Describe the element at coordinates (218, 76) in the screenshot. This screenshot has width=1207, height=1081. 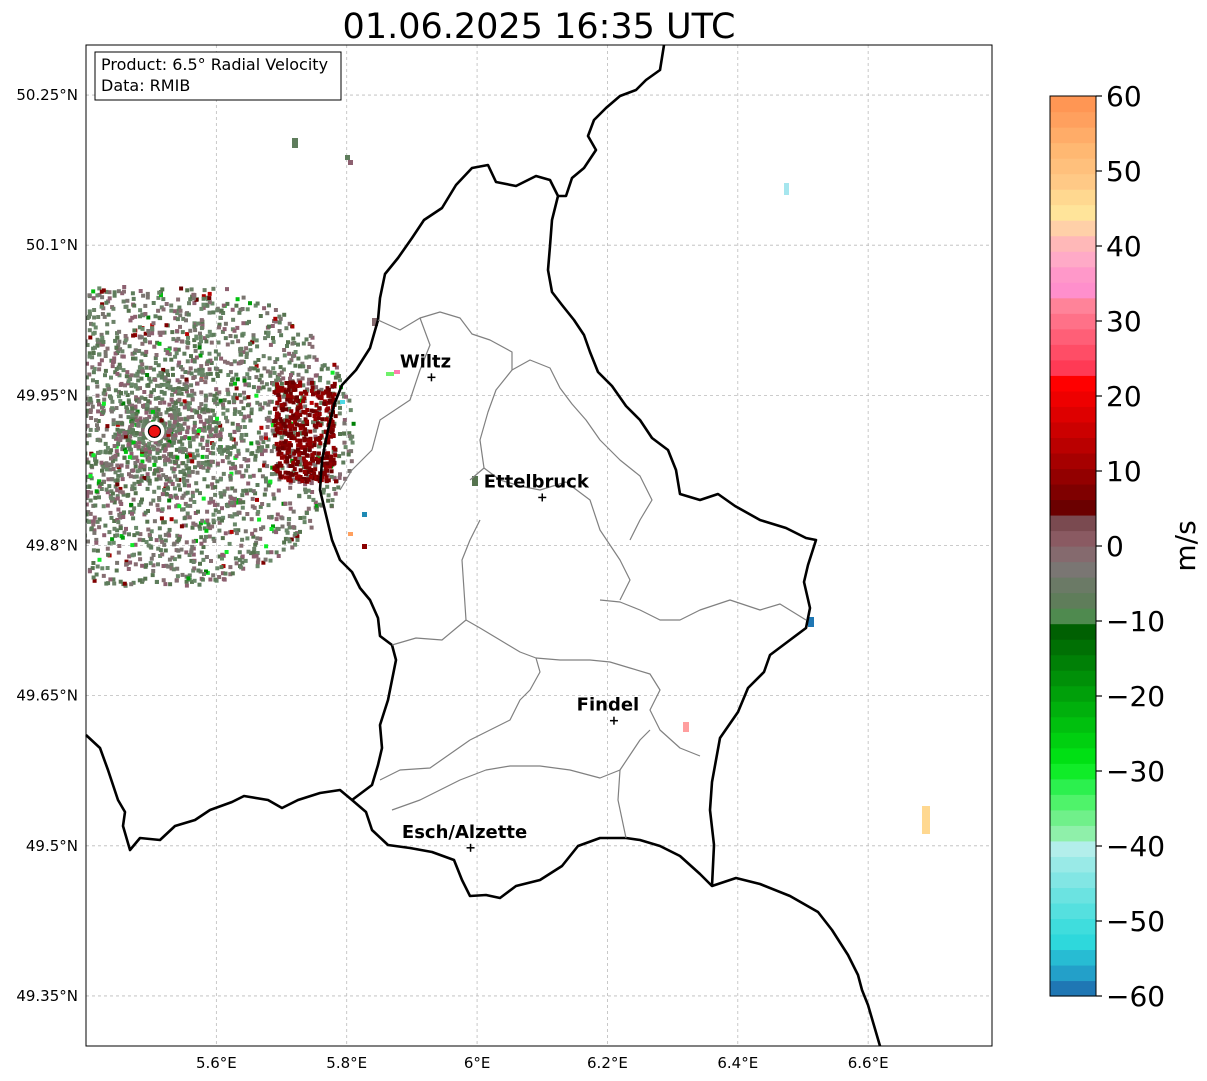
I see `info-box: Product: 6.5° Radial Velocity Data: RMIB` at that location.